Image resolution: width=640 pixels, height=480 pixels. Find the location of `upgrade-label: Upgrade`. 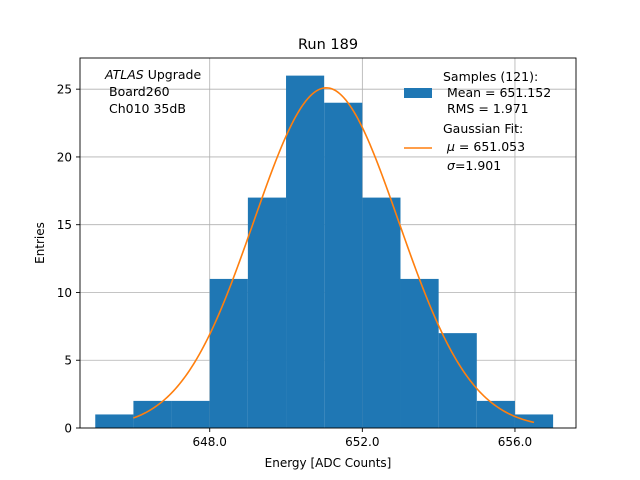

upgrade-label: Upgrade is located at coordinates (173, 74).